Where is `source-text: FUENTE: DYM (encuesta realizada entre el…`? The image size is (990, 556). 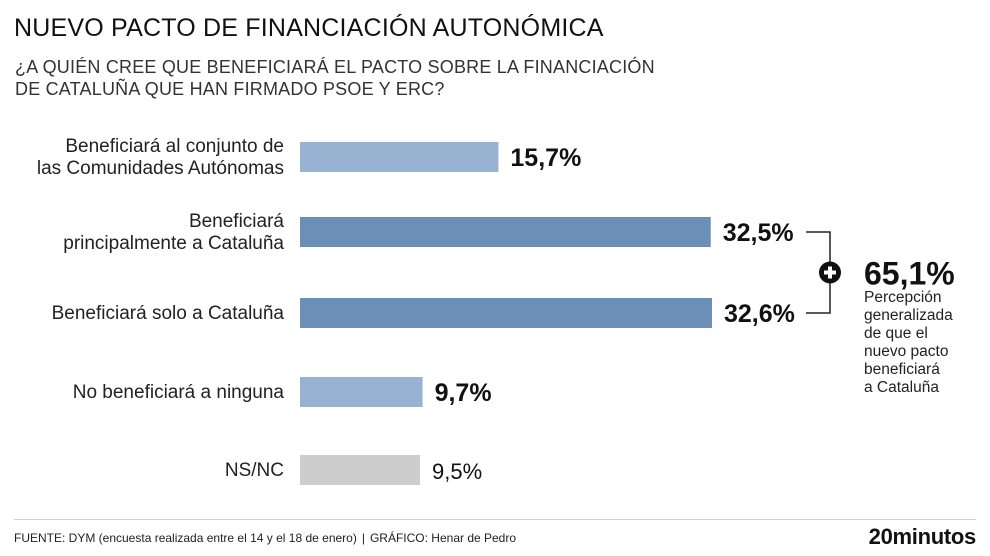 source-text: FUENTE: DYM (encuesta realizada entre el… is located at coordinates (185, 538).